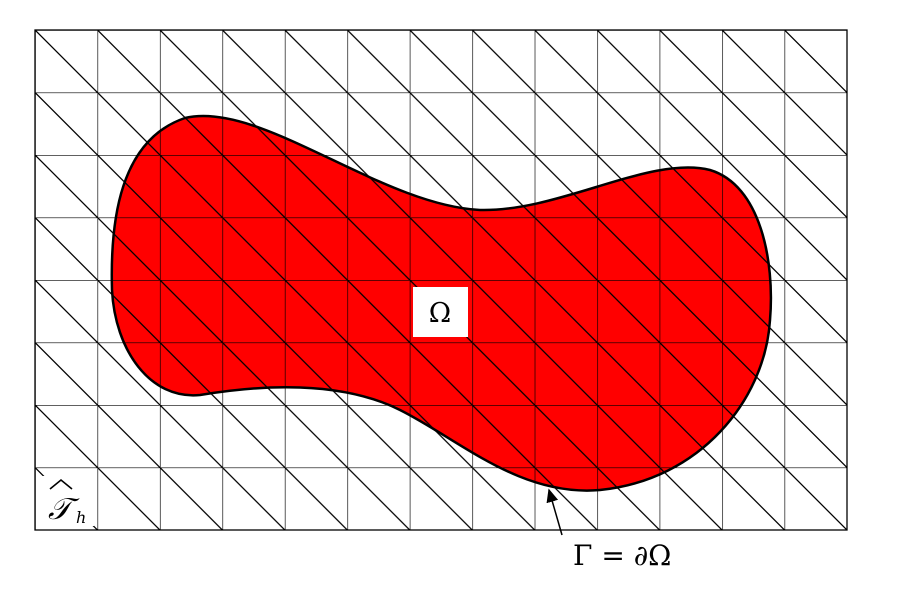 This screenshot has height=598, width=899. I want to click on mesh-subscript: h, so click(81, 517).